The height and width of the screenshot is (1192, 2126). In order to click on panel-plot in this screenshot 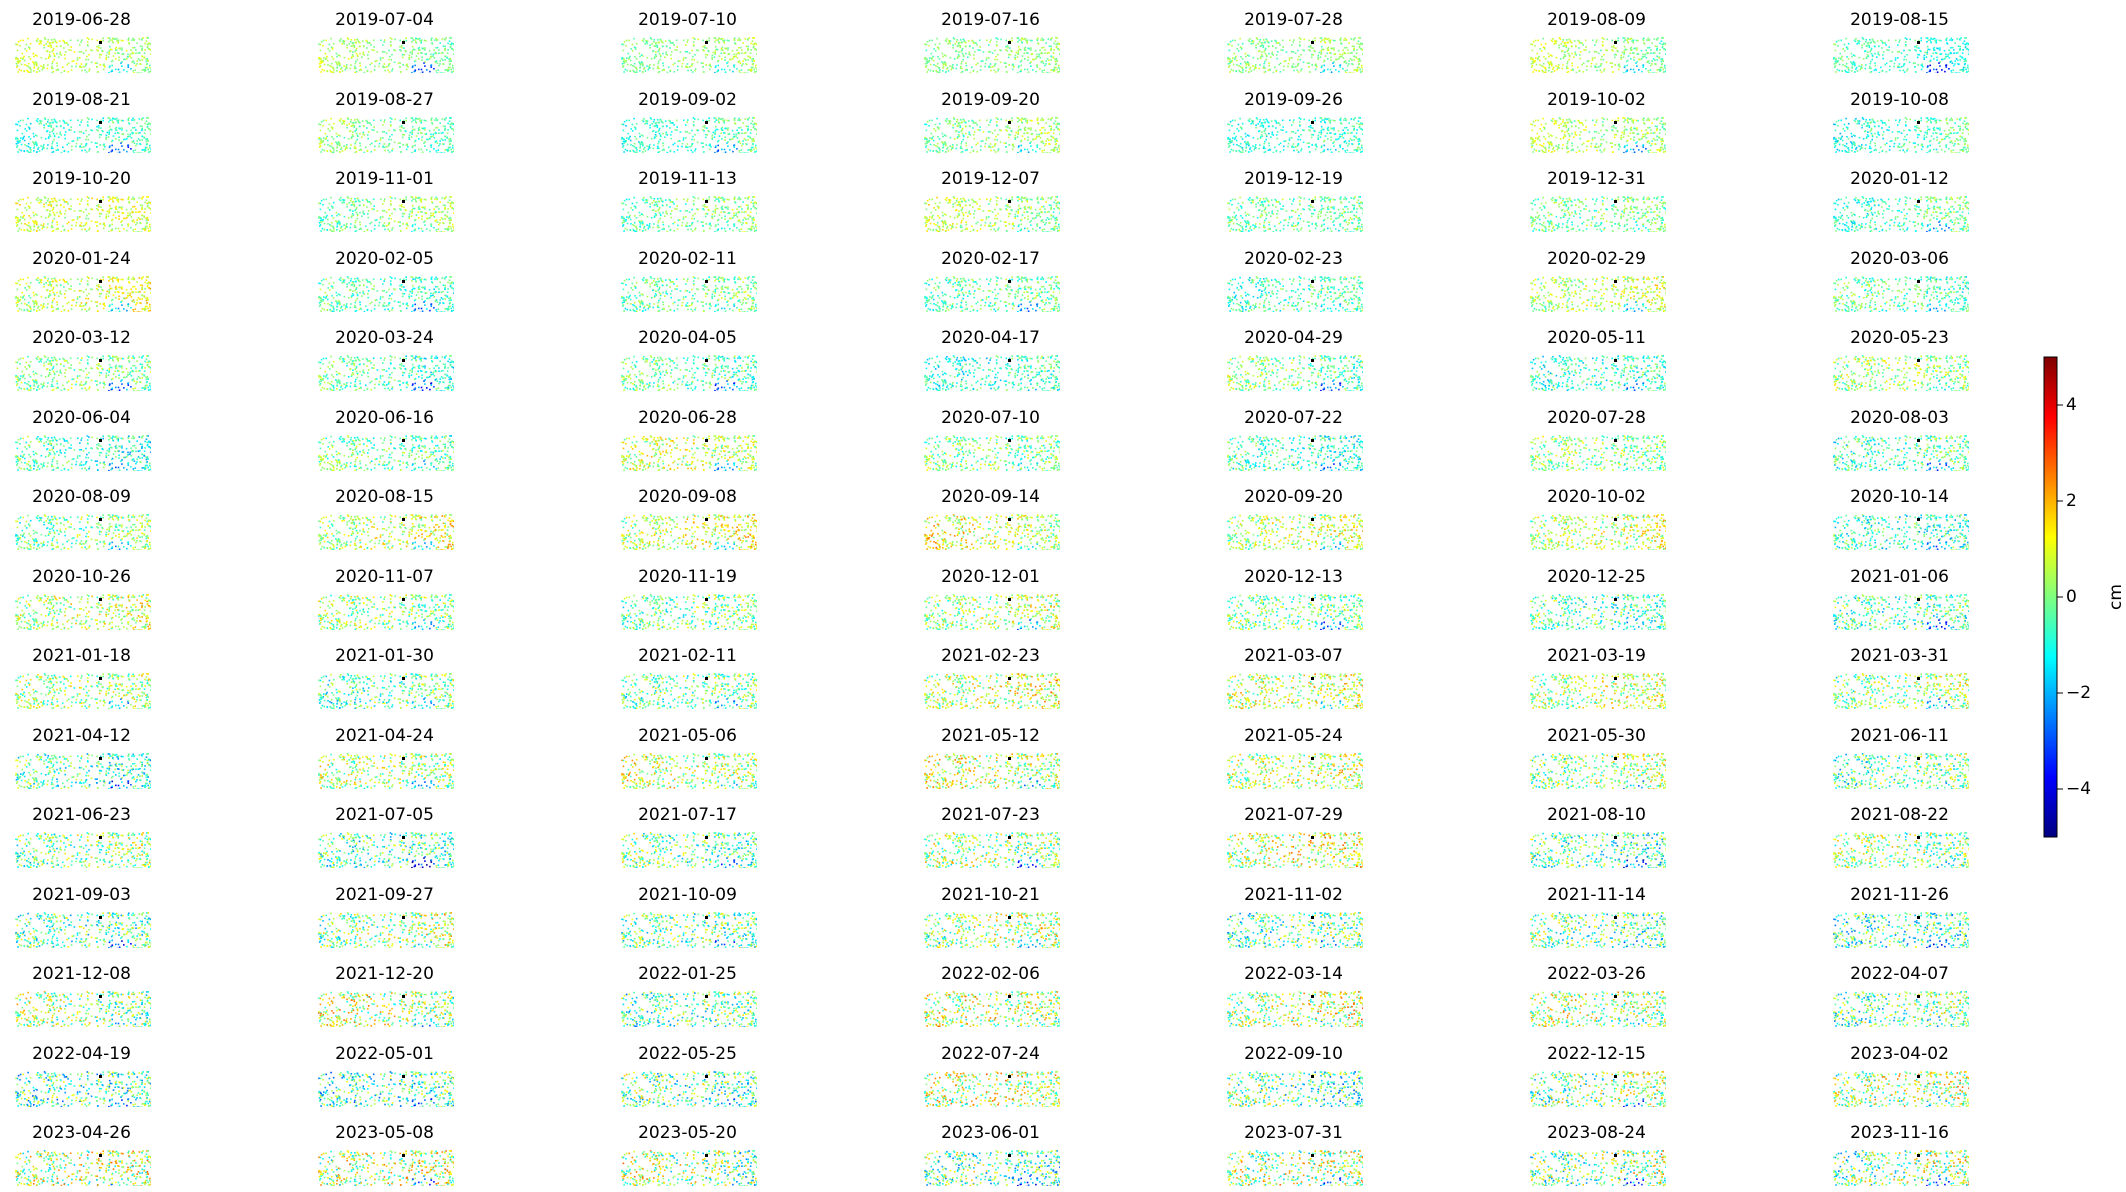, I will do `click(1598, 55)`.